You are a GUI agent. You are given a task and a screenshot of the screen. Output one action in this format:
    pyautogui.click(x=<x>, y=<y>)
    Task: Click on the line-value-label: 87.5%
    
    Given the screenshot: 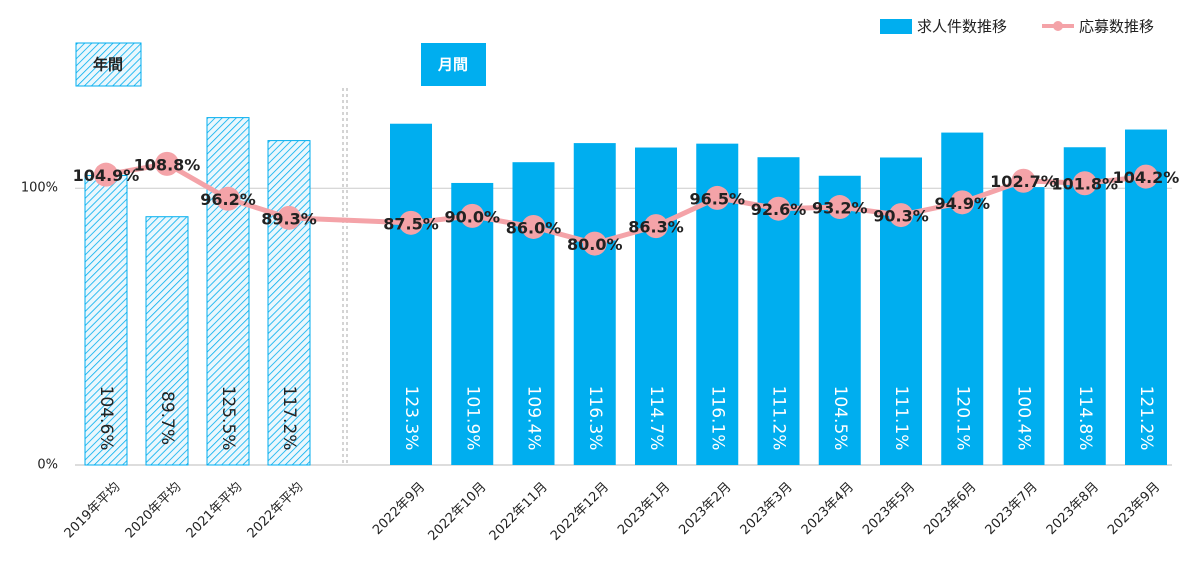 What is the action you would take?
    pyautogui.click(x=411, y=223)
    